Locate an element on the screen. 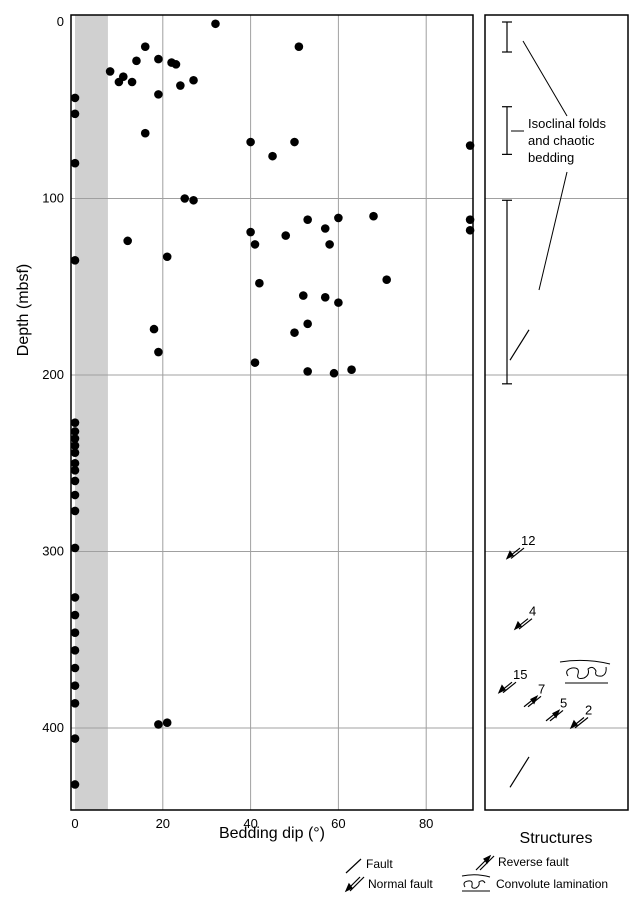 Image resolution: width=644 pixels, height=897 pixels. x-tick-label: 20 is located at coordinates (163, 823).